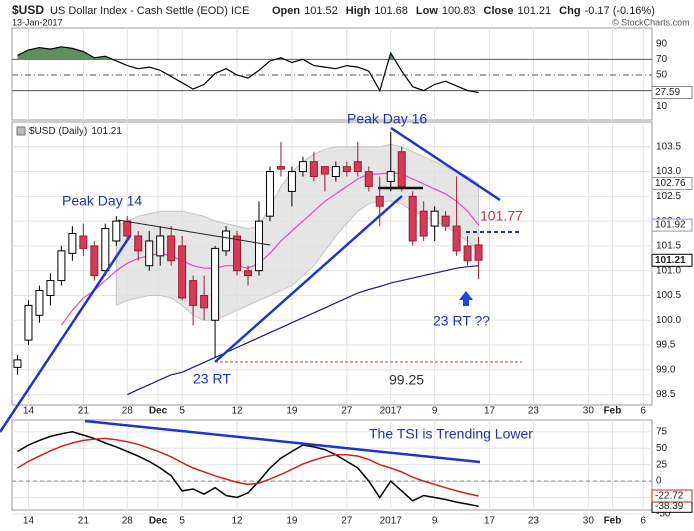 Image resolution: width=694 pixels, height=531 pixels. I want to click on y-tick-label: 102.5, so click(668, 196).